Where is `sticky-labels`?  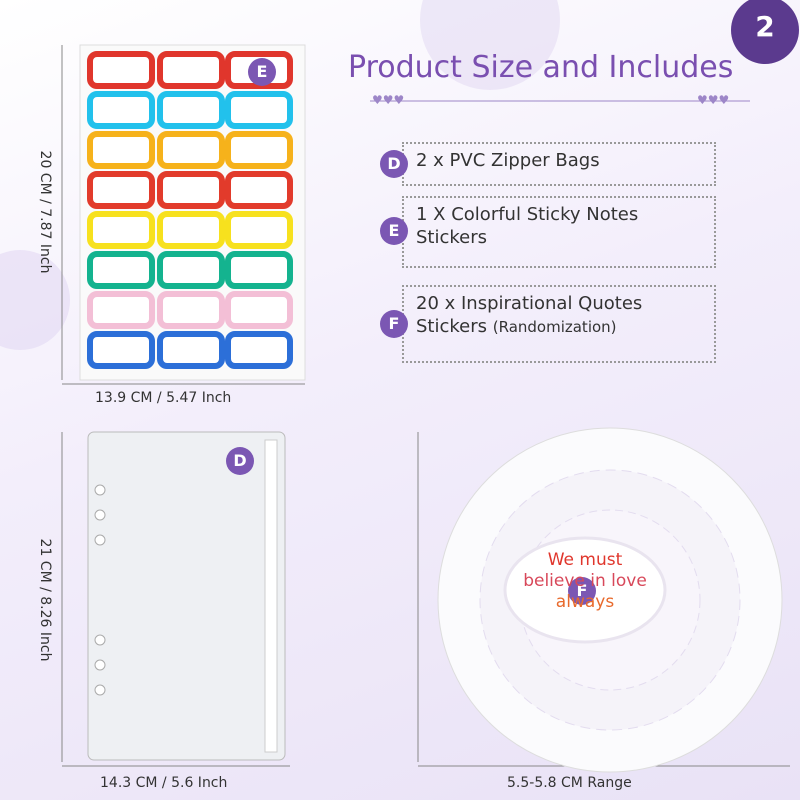
sticky-labels is located at coordinates (190, 210).